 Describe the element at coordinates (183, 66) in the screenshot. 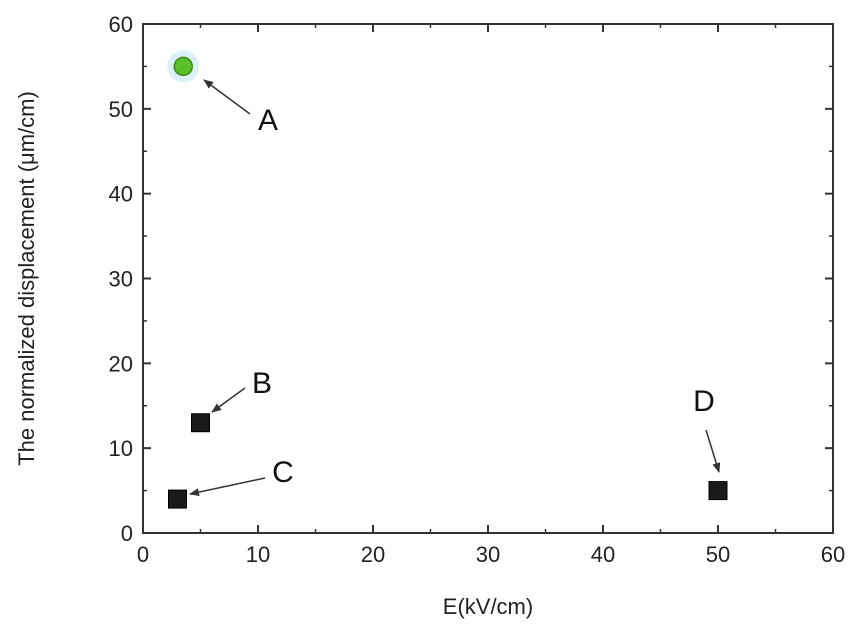

I see `point-a-marker` at that location.